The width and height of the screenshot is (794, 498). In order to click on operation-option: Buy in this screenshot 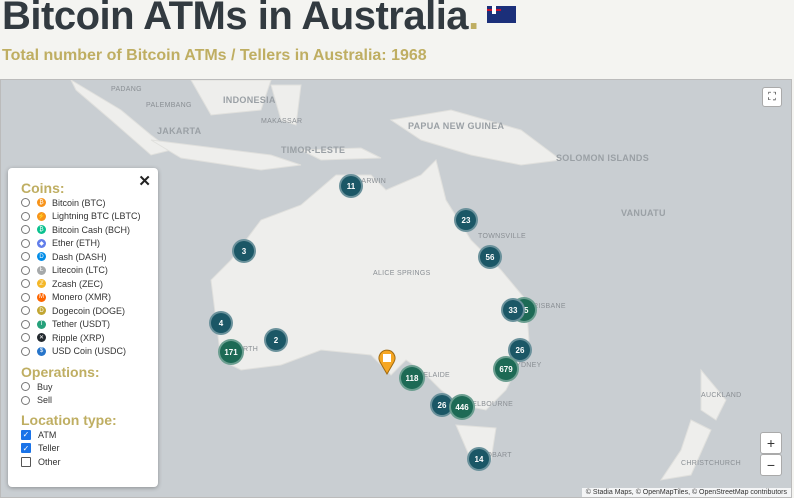, I will do `click(83, 387)`.